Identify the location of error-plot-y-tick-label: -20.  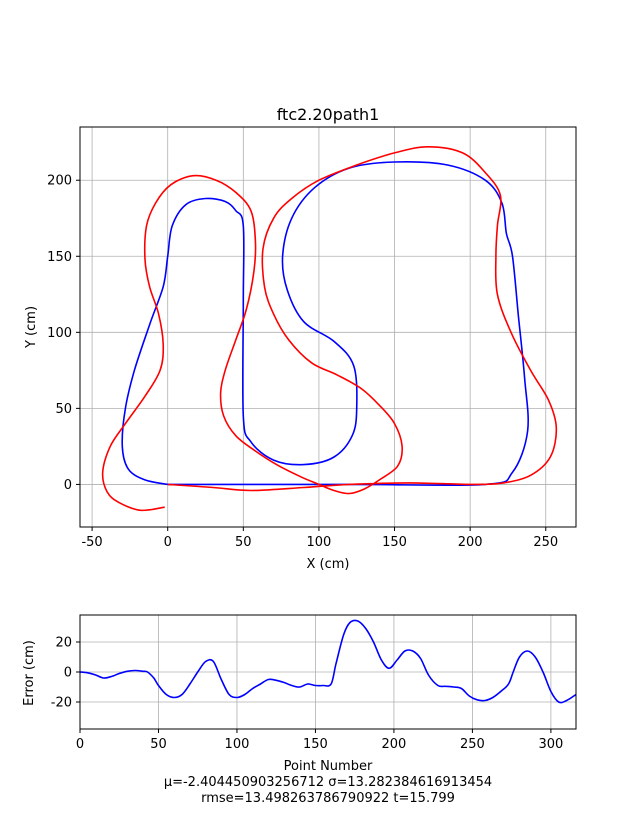
(61, 703).